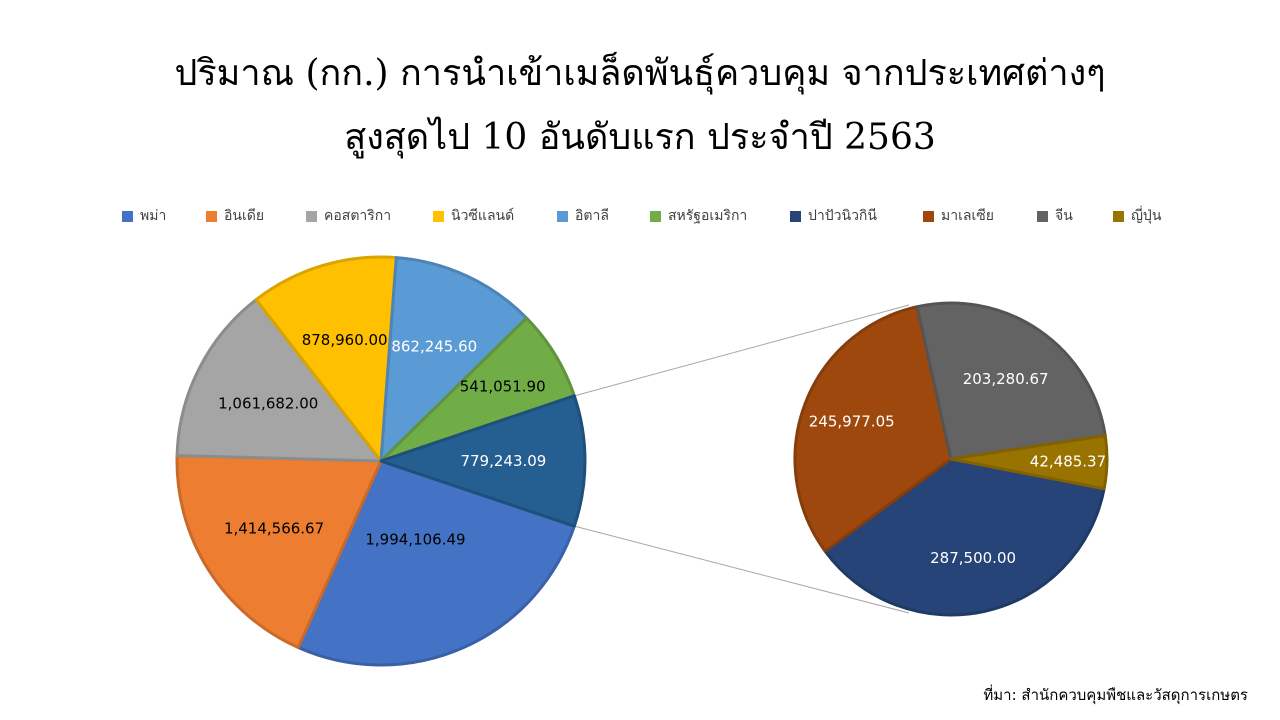  I want to click on pie-slice-other, so click(483, 461).